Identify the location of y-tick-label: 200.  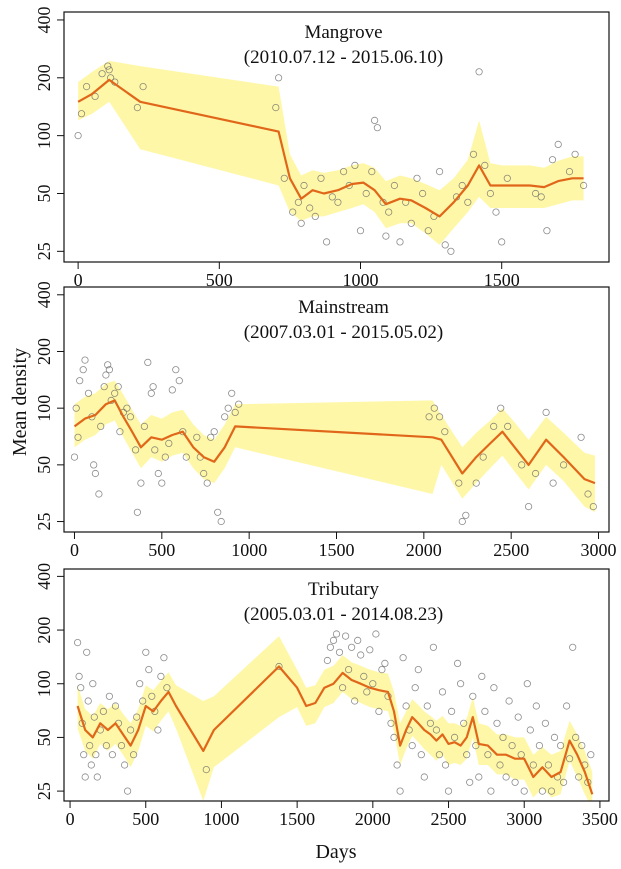
(44, 351).